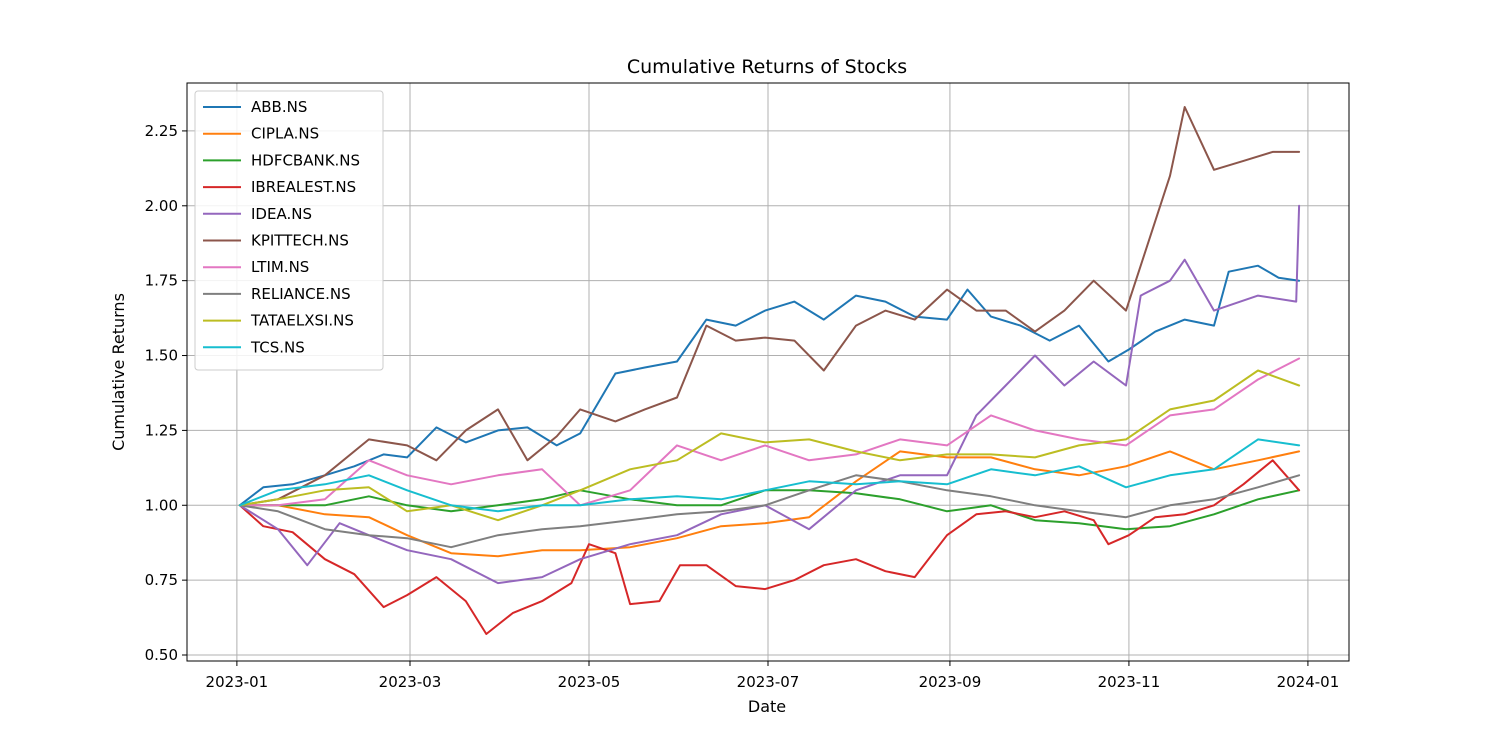 The height and width of the screenshot is (740, 1497). What do you see at coordinates (1129, 682) in the screenshot?
I see `x-tick-label: 2023-11` at bounding box center [1129, 682].